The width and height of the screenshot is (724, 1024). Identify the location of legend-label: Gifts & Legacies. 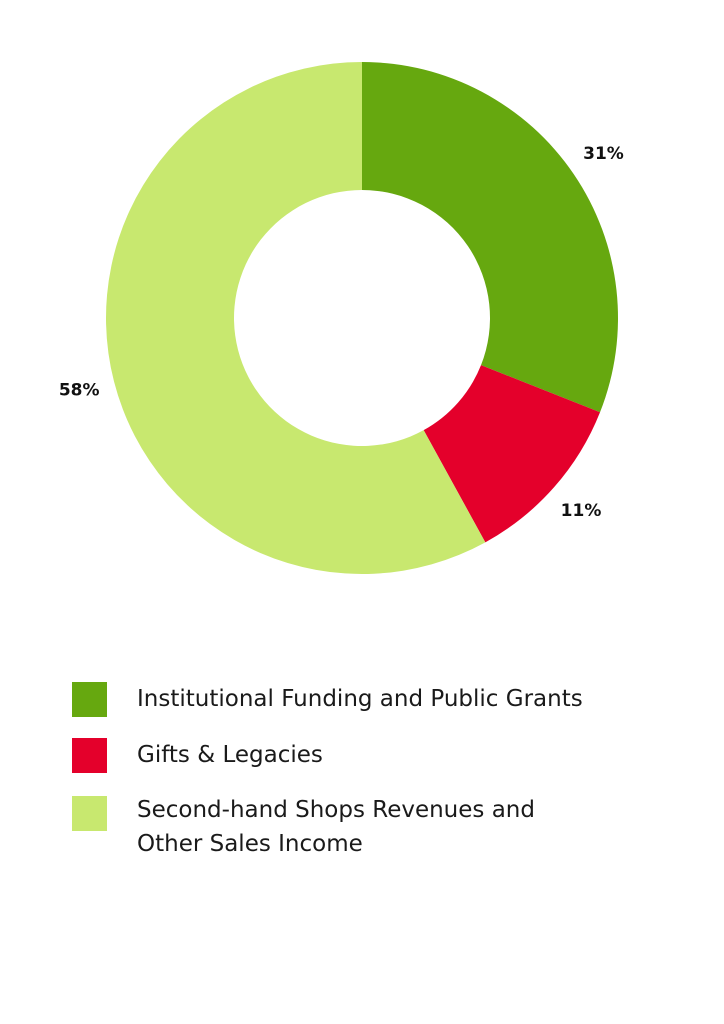
(230, 755).